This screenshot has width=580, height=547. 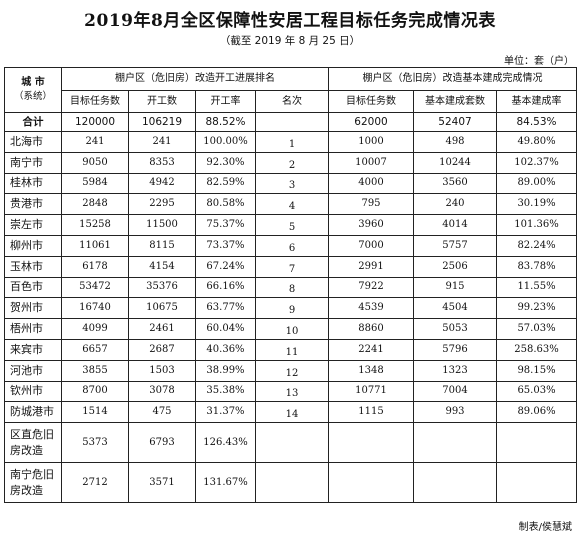 I want to click on table-row: 贺州市 16740 10675 63.77% 9 4539 4504 99.23%, so click(x=291, y=308).